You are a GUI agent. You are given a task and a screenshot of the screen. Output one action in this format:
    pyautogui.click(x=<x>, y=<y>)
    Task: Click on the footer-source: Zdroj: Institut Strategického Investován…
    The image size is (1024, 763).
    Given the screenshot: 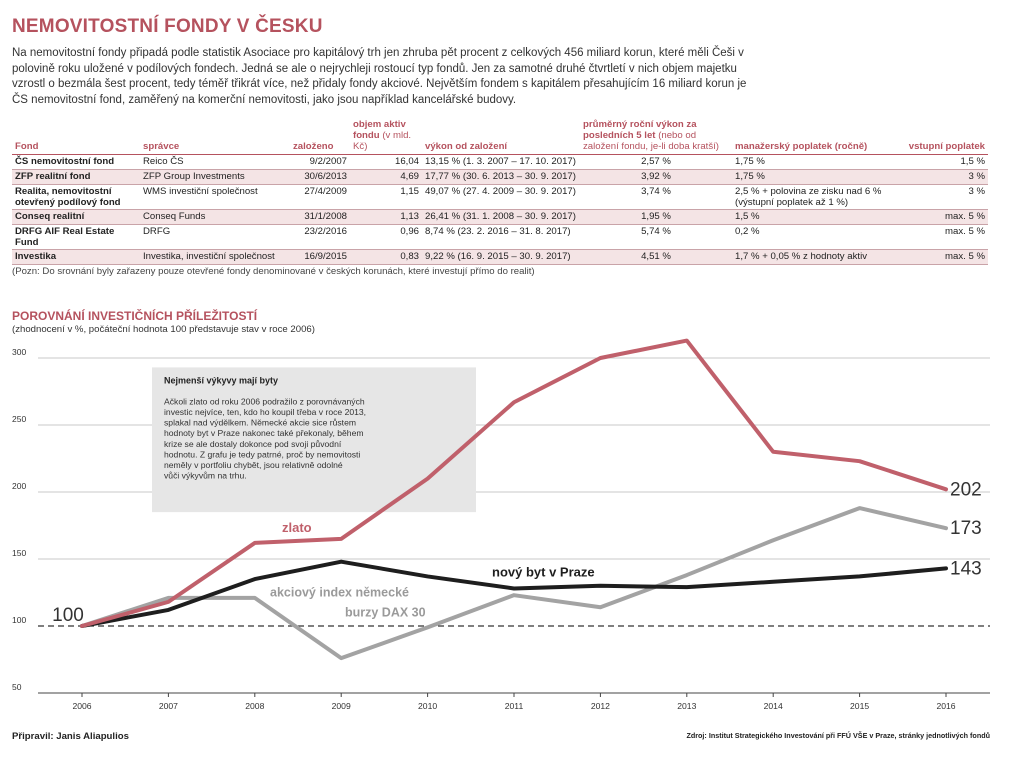 What is the action you would take?
    pyautogui.click(x=838, y=735)
    